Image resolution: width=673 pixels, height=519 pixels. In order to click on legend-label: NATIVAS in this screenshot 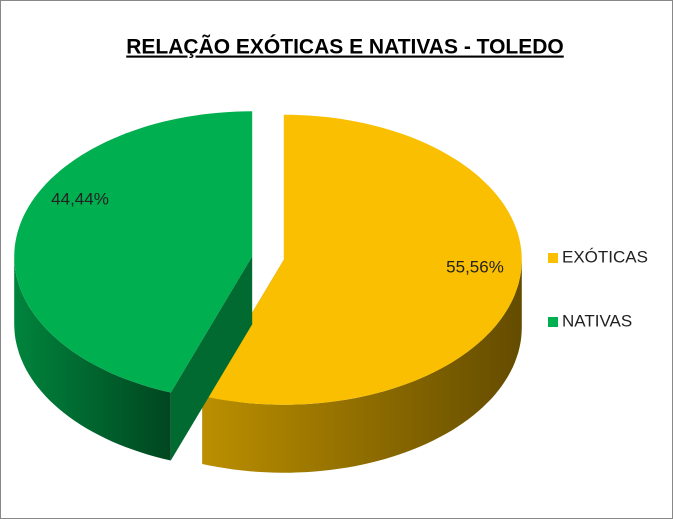, I will do `click(597, 320)`.